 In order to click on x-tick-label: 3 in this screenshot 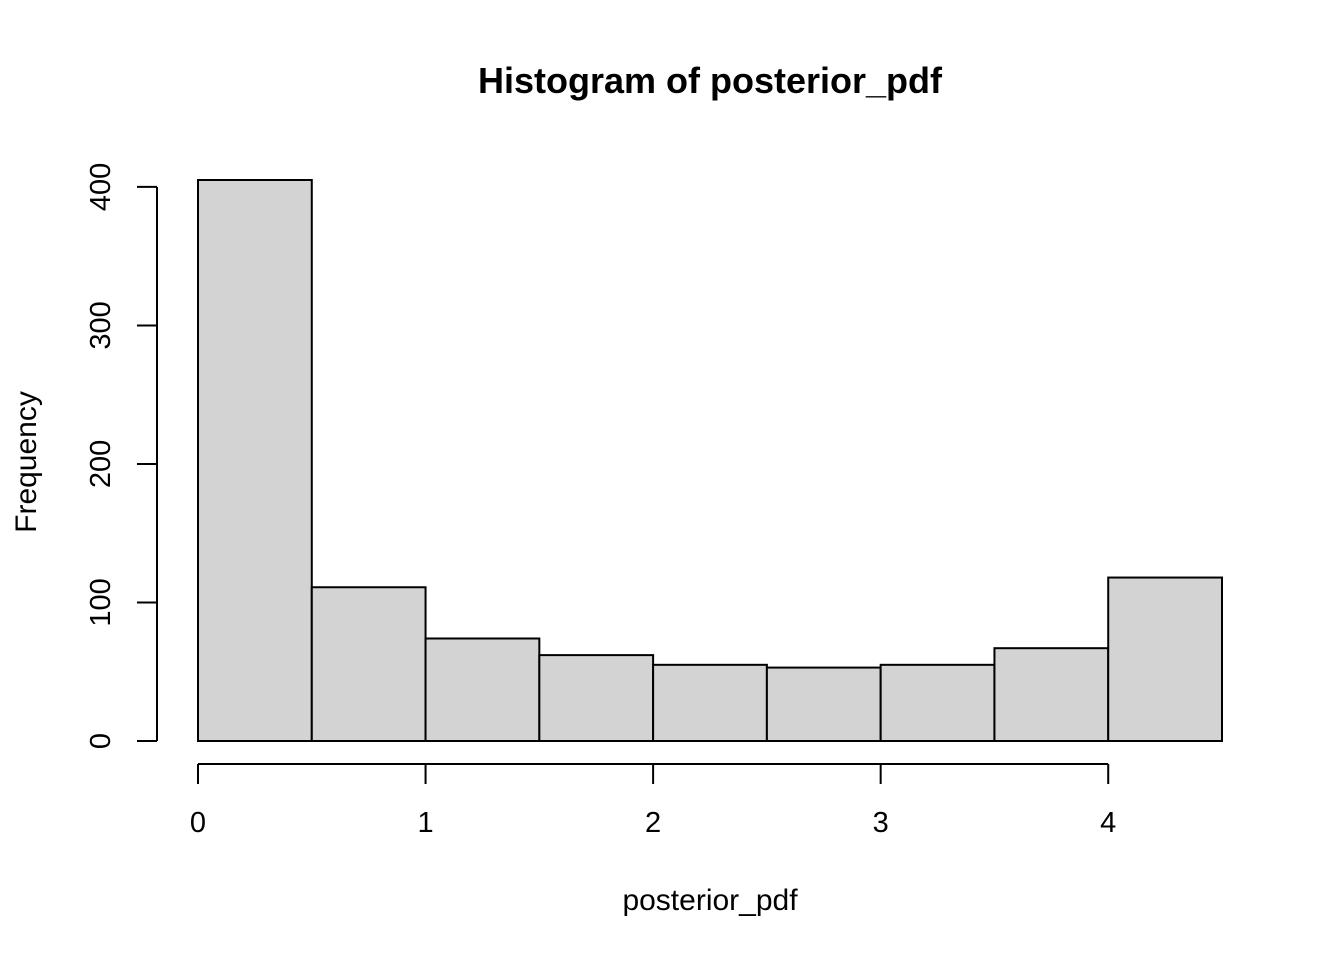, I will do `click(881, 823)`.